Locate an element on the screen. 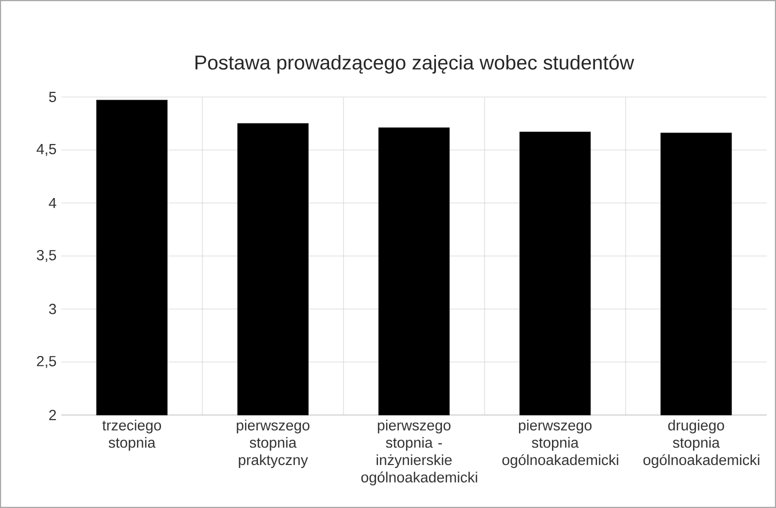 The image size is (776, 508). y-tick-label: 3 is located at coordinates (52, 309).